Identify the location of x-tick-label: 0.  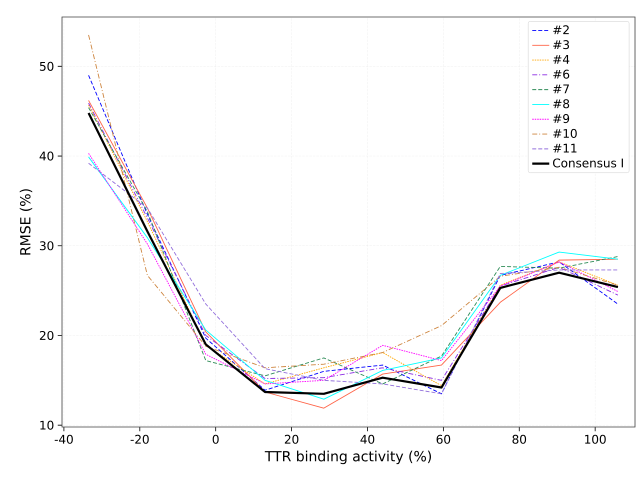
(215, 439).